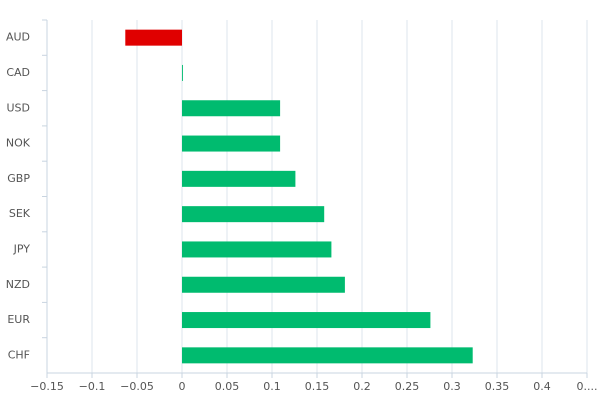  What do you see at coordinates (407, 386) in the screenshot?
I see `x-tick-label: 0.25` at bounding box center [407, 386].